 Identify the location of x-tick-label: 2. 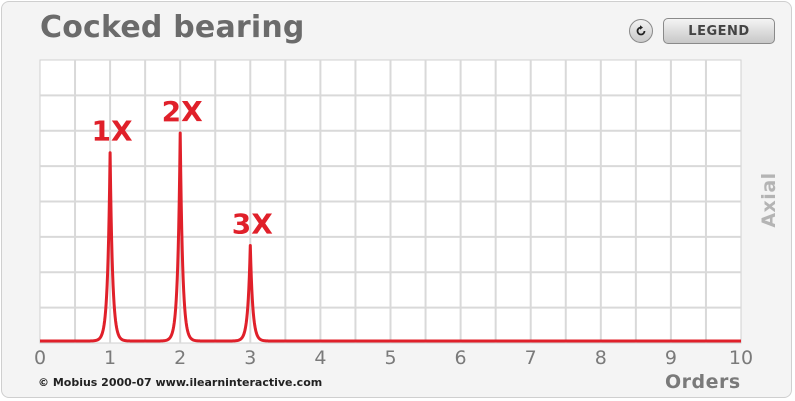
(180, 358).